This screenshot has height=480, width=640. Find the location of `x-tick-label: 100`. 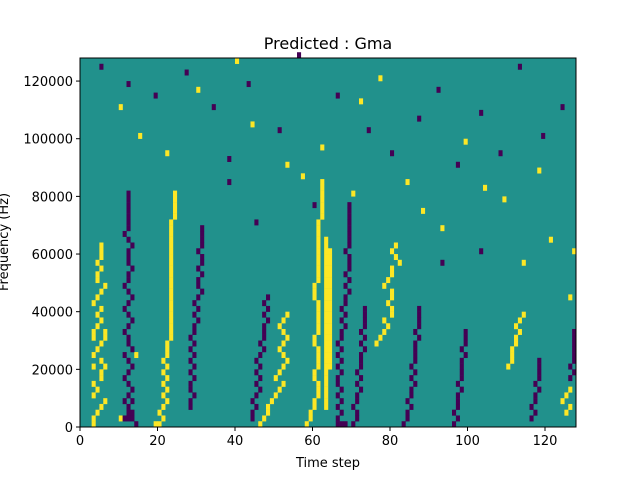

x-tick-label: 100 is located at coordinates (467, 441).